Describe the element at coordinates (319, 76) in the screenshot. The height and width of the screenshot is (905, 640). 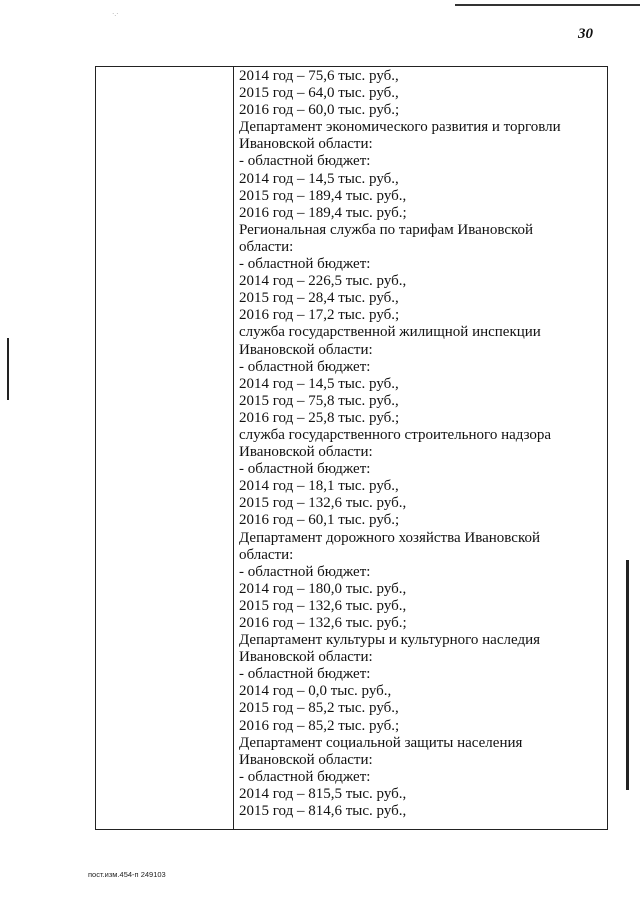
I see `text-line: 2014 год – 75,6 тыс. руб.,` at that location.